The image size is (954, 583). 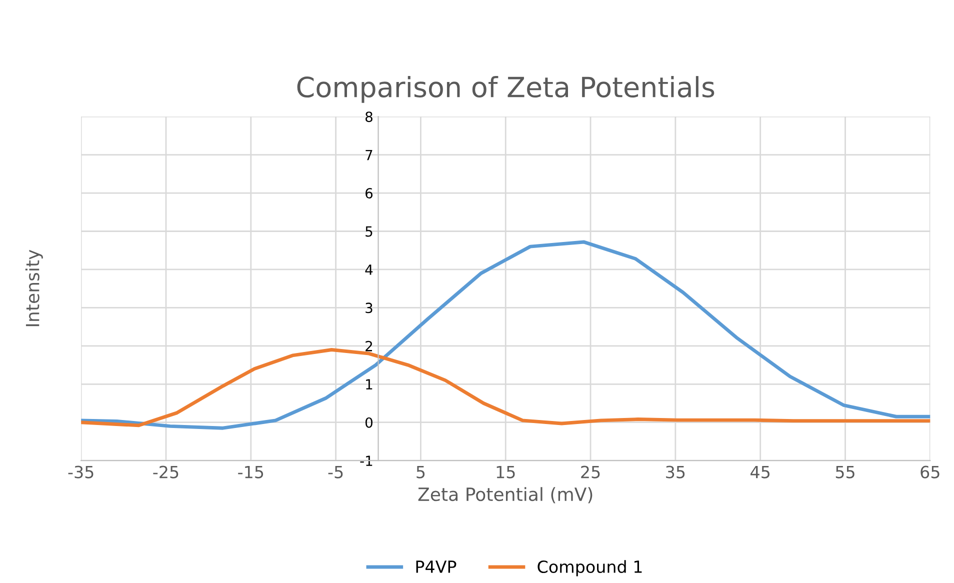 I want to click on x-tick-label: -35, so click(x=81, y=472).